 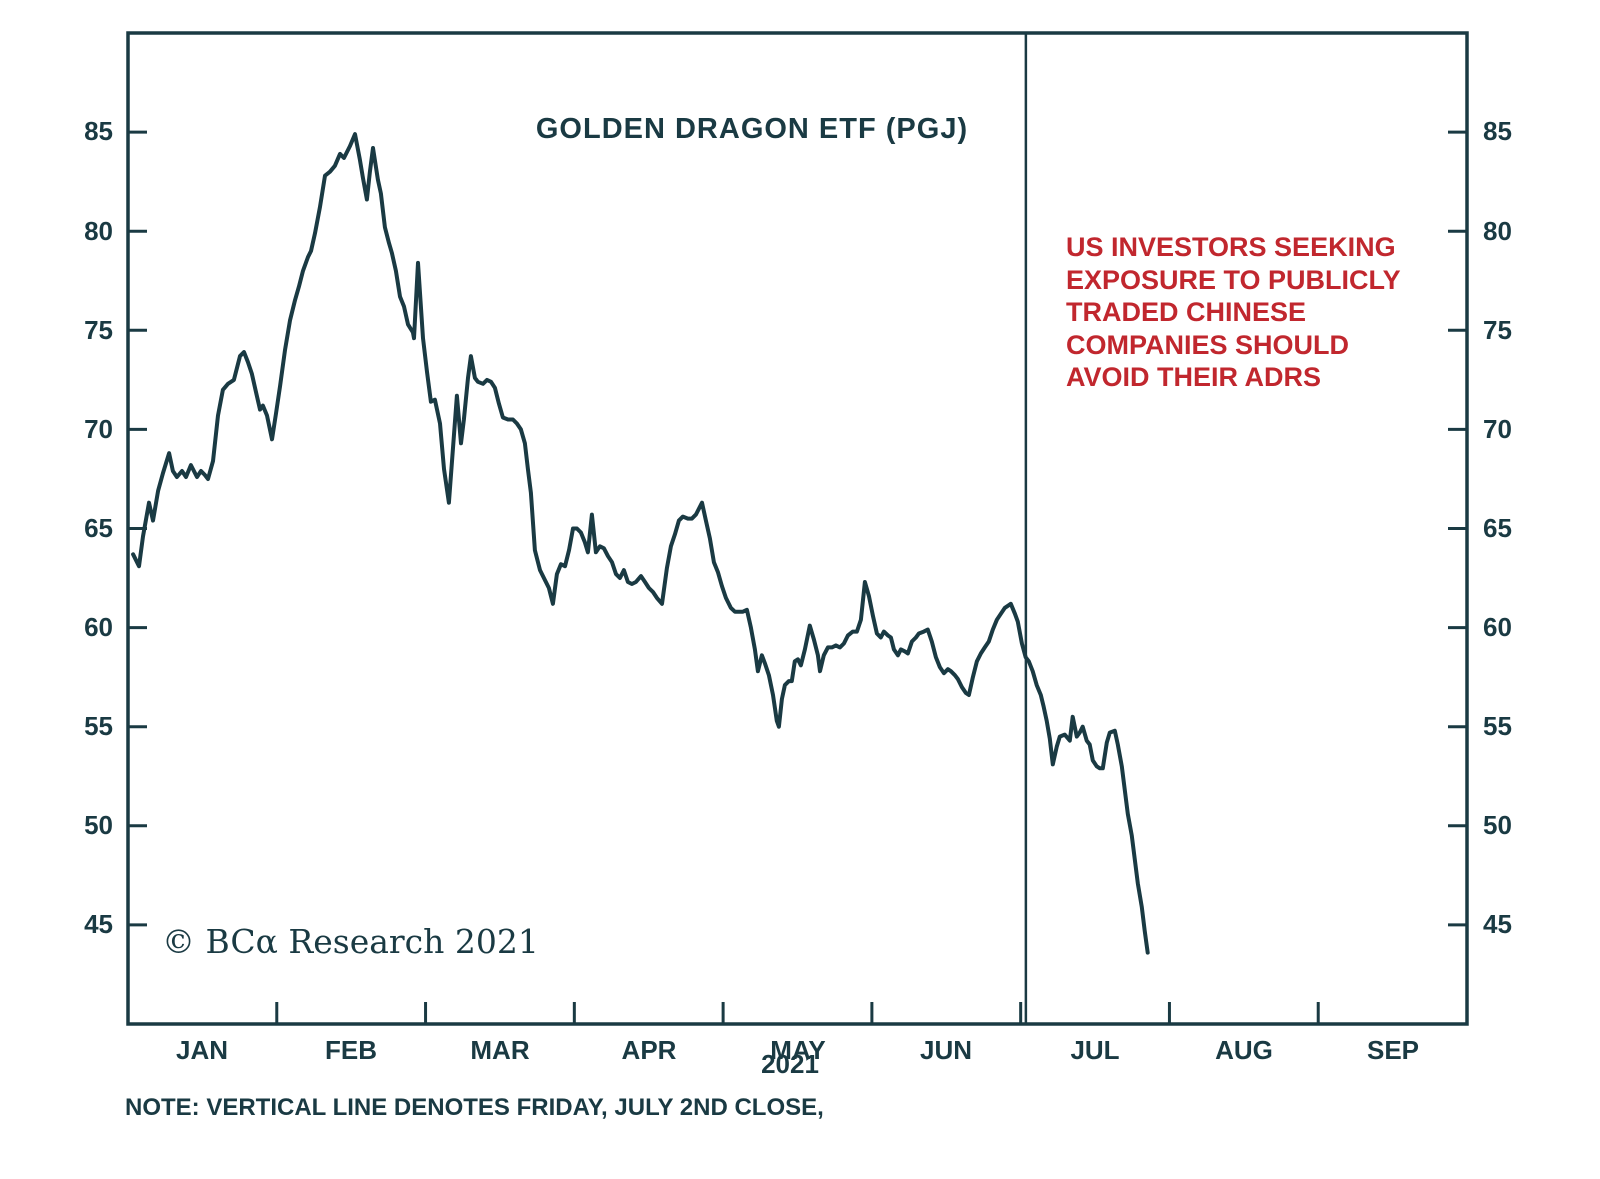 I want to click on annotation-line: TRADED CHINESE, so click(x=1186, y=312).